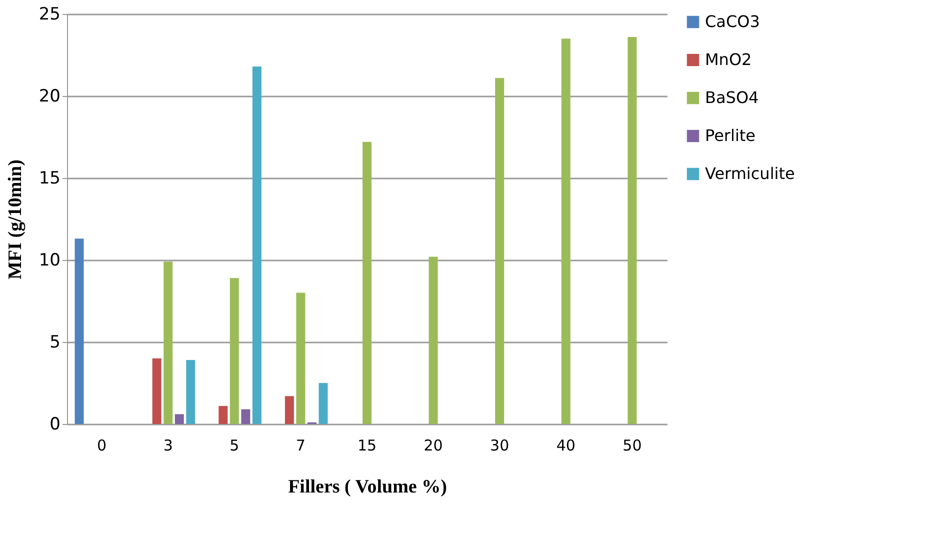 This screenshot has height=543, width=930. I want to click on x-axis-title: Fillers ( Volume %), so click(367, 487).